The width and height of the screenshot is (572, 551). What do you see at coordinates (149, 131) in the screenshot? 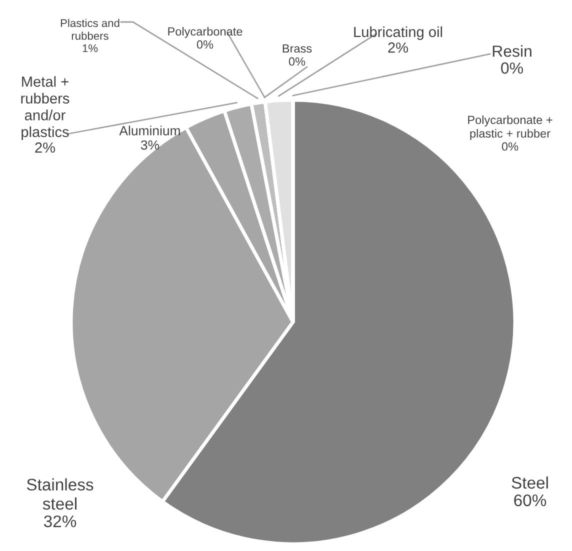
I see `slice-label: Aluminium` at bounding box center [149, 131].